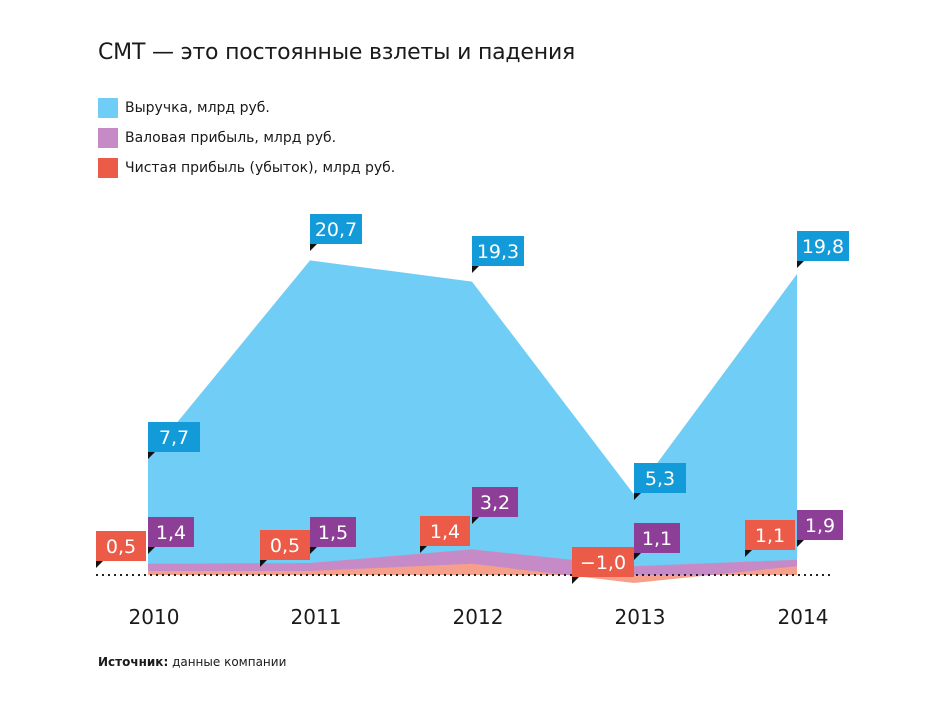  I want to click on legend-label-gross-profit: Валовая прибыль, млрд руб., so click(231, 138).